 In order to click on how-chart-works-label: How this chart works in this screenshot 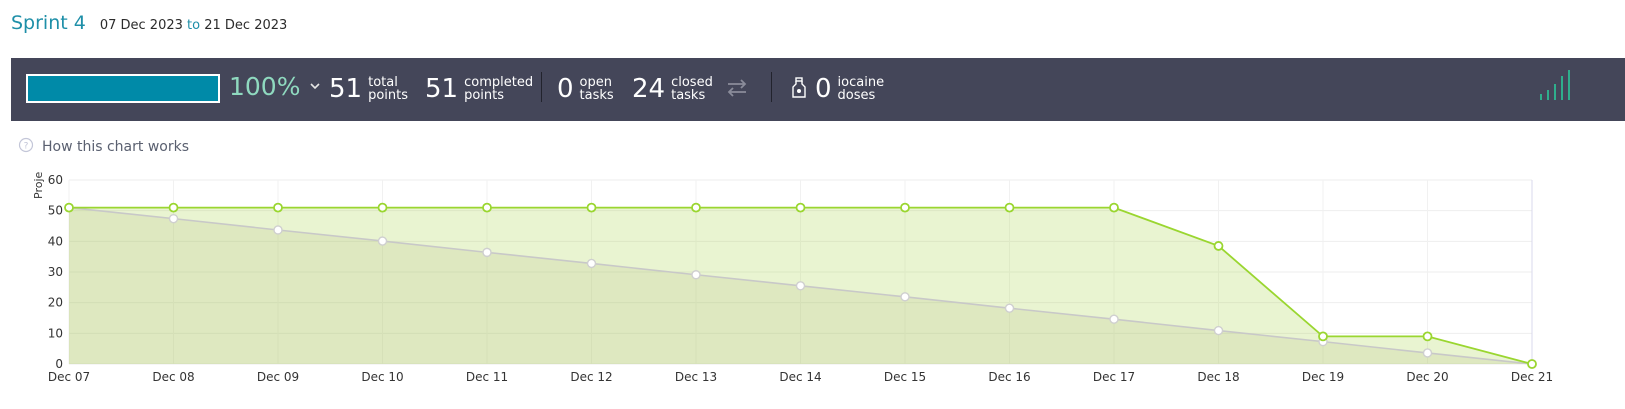, I will do `click(116, 147)`.